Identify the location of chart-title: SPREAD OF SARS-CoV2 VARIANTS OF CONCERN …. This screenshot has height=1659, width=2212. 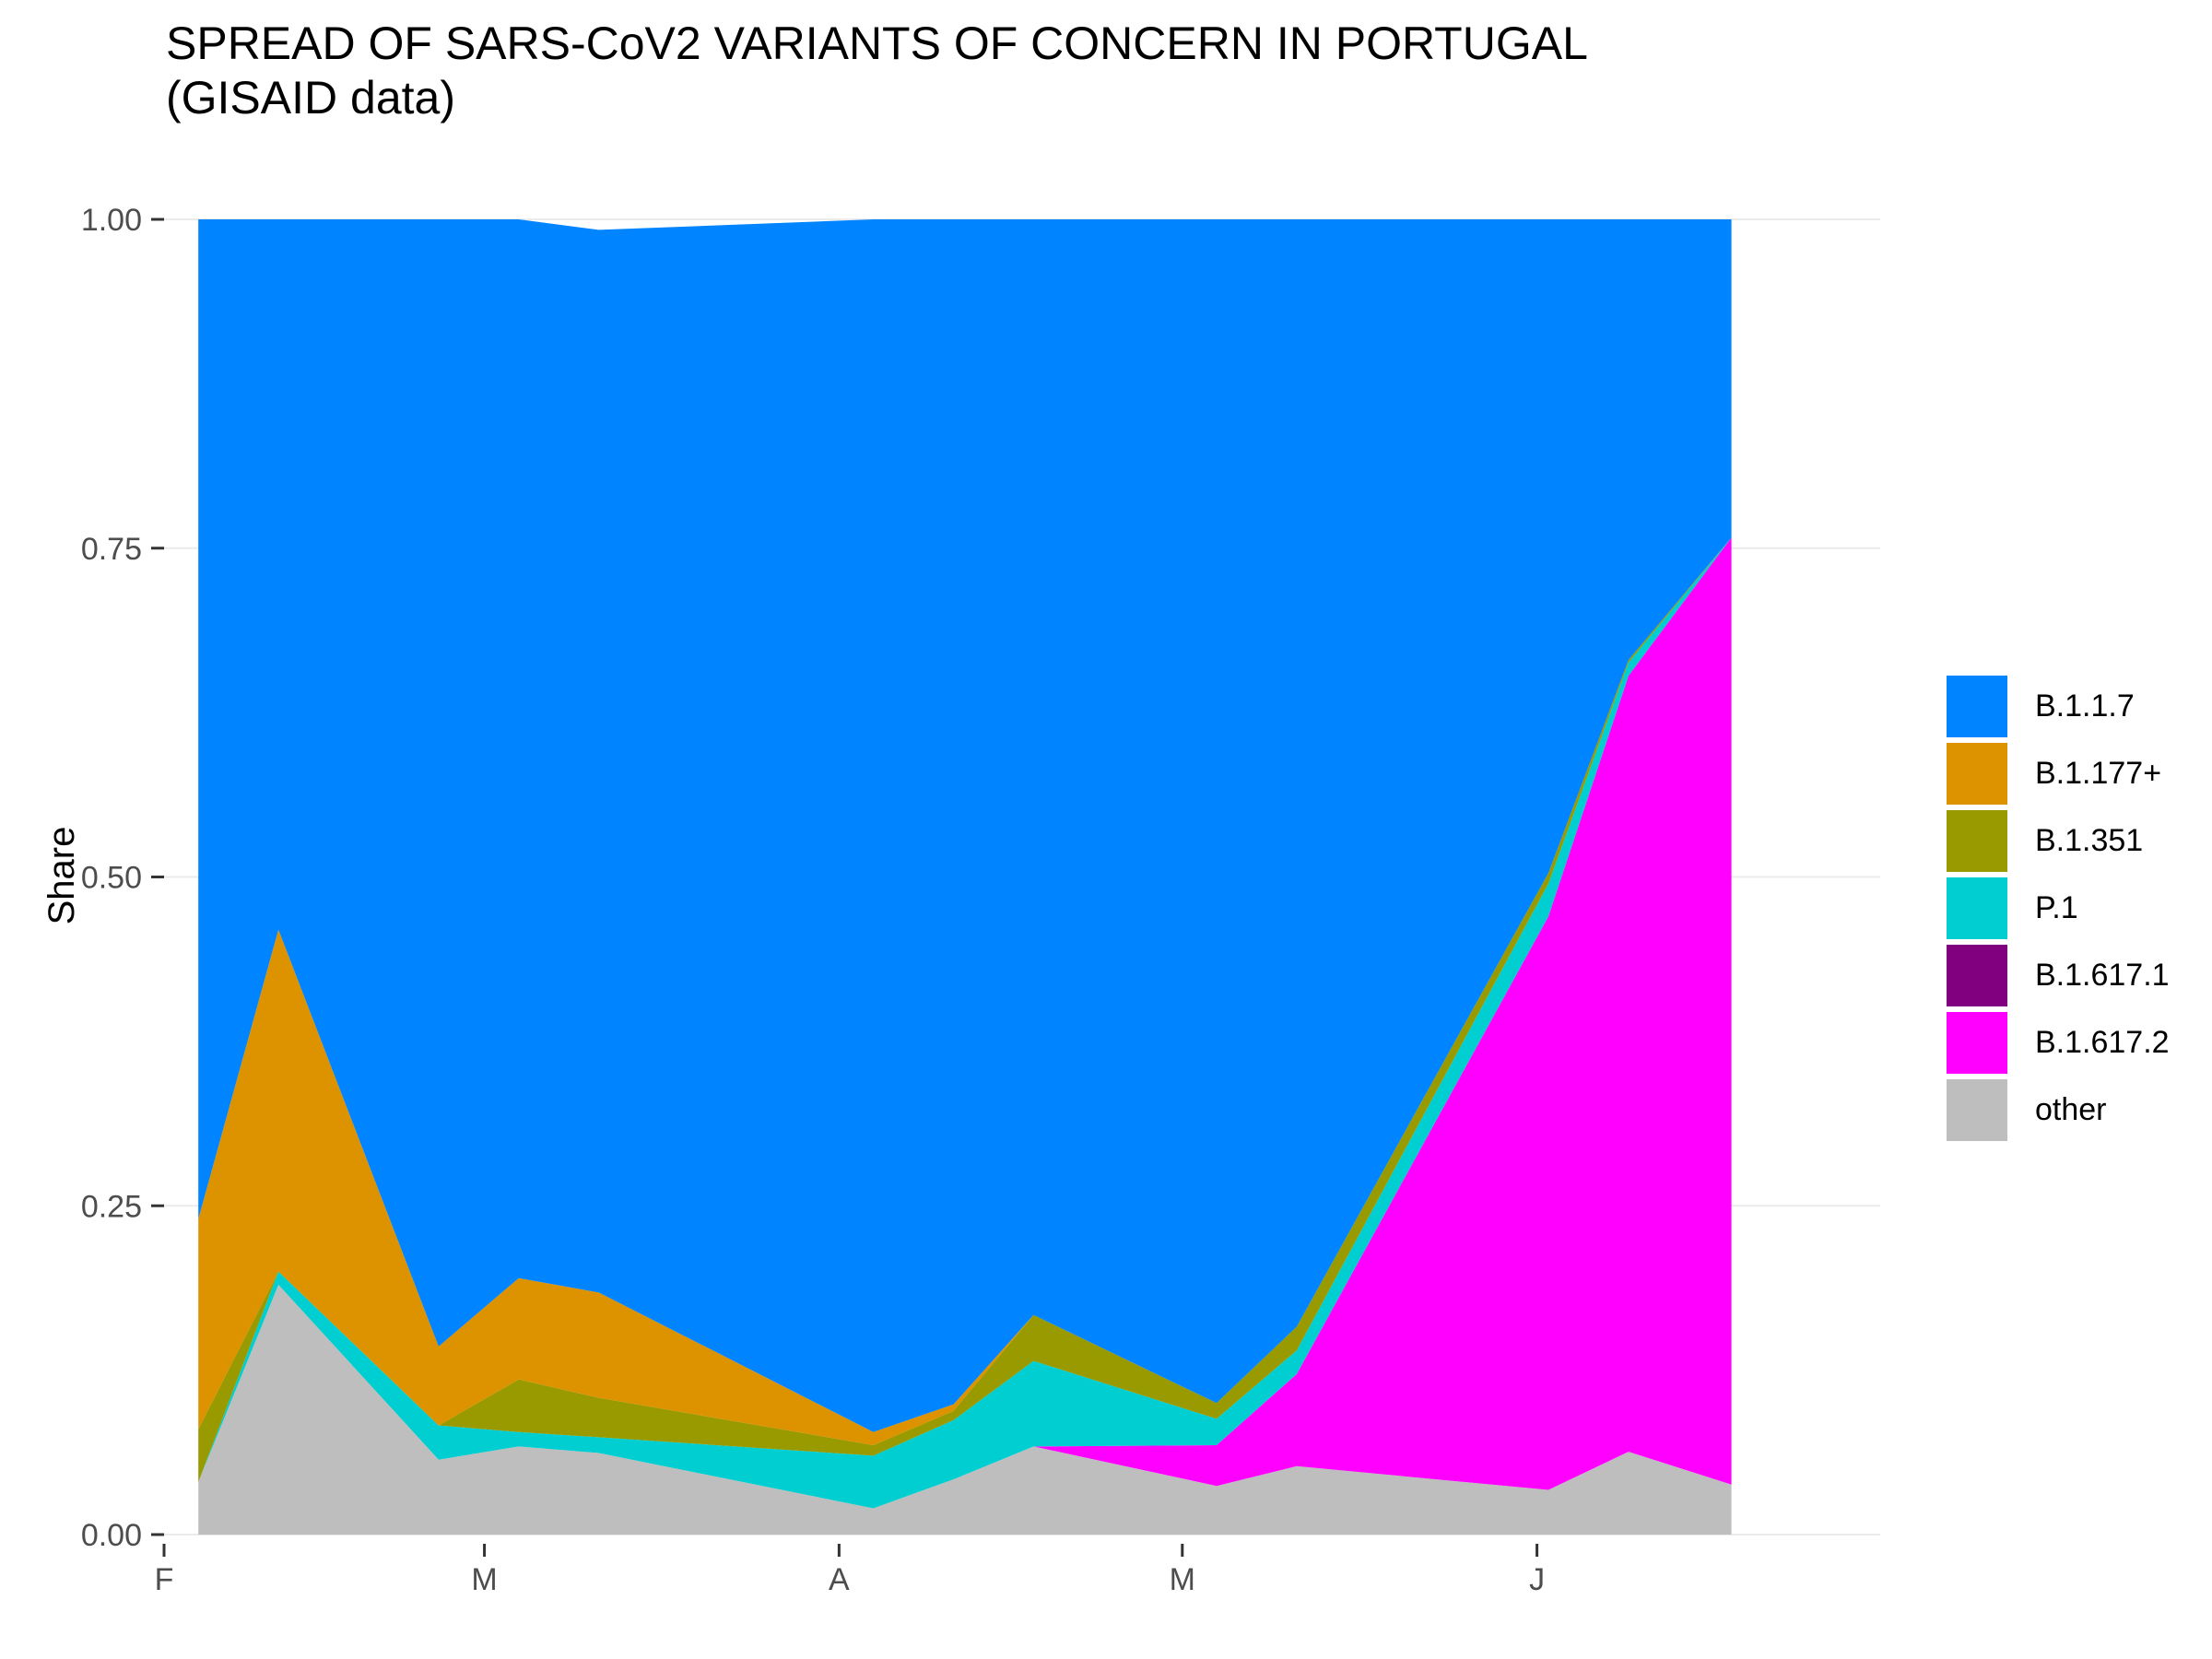
(877, 71).